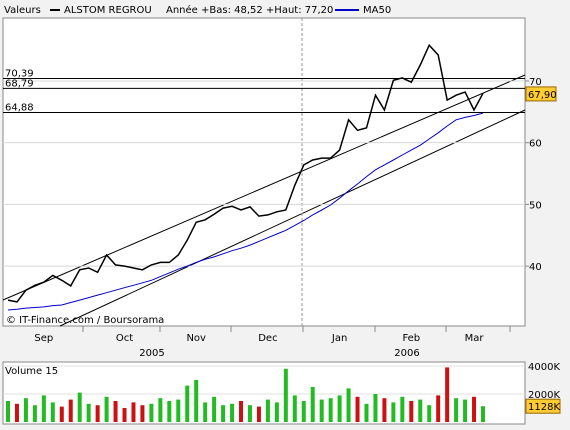 This screenshot has width=570, height=430. Describe the element at coordinates (535, 144) in the screenshot. I see `y-tick-label: 60` at that location.